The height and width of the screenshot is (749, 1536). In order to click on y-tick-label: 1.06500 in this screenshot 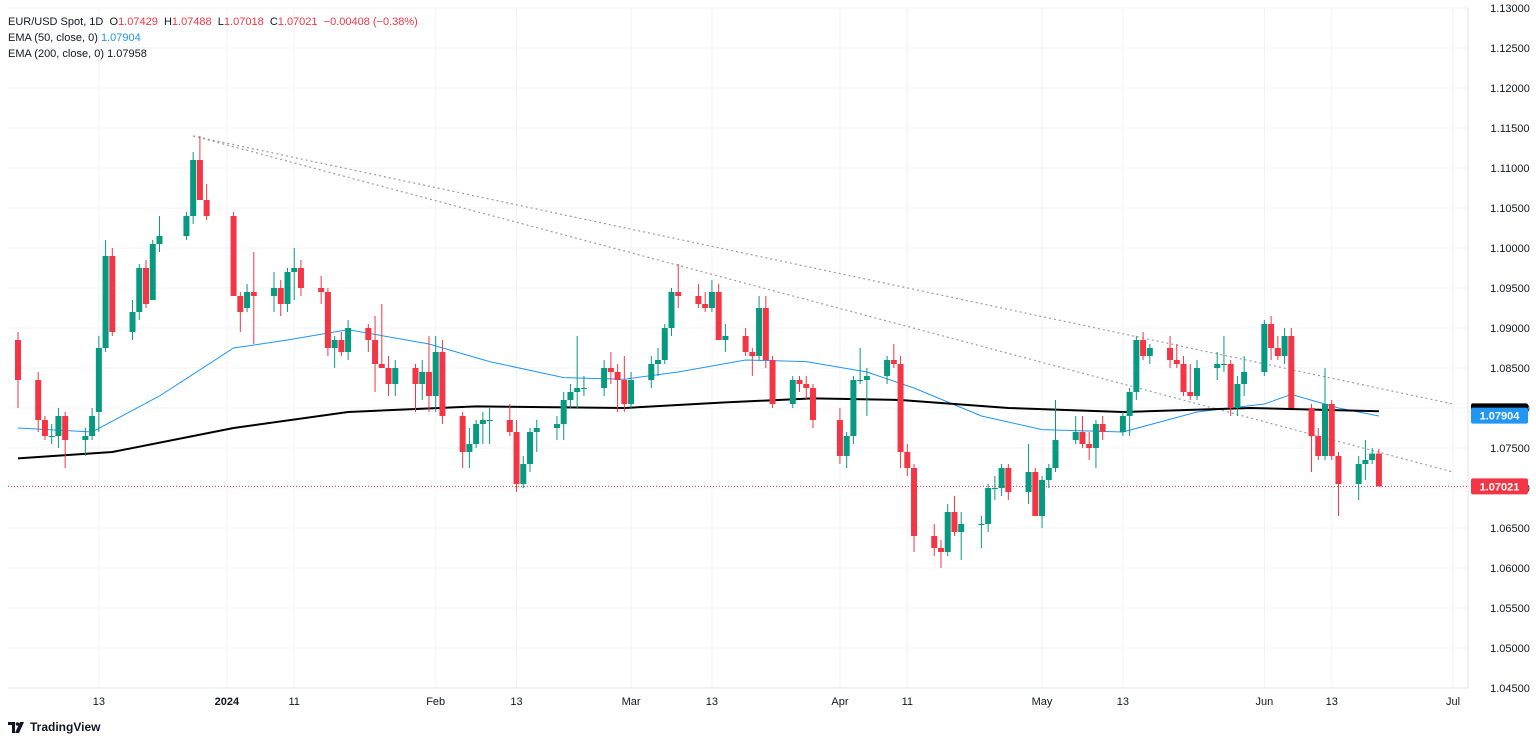, I will do `click(1510, 529)`.